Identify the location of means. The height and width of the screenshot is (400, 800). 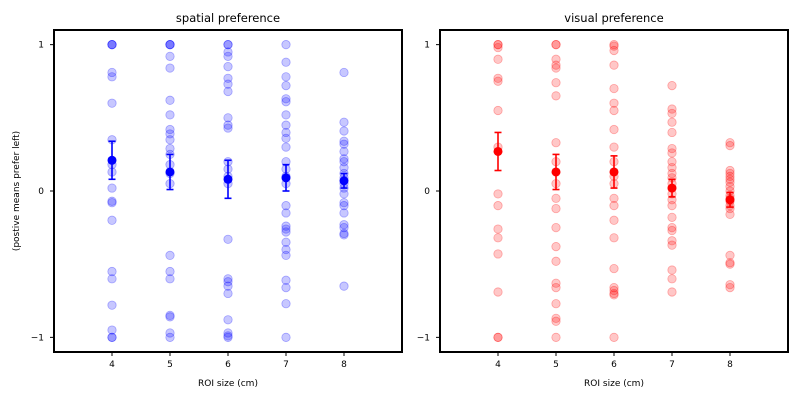
(614, 169).